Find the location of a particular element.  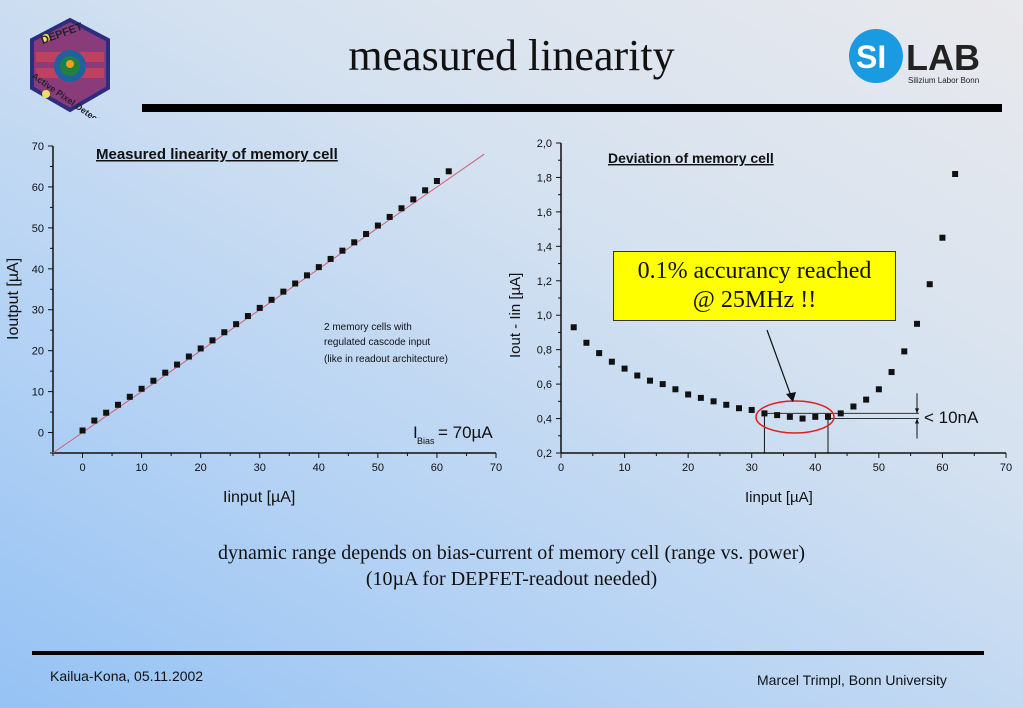

y-tick-label: 1,8 is located at coordinates (544, 178).